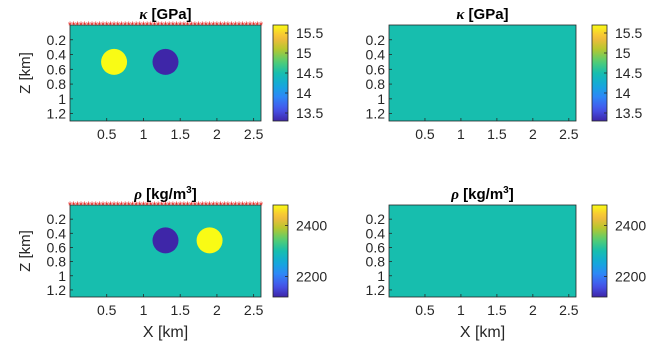 Image resolution: width=663 pixels, height=354 pixels. I want to click on title-unit: [GPa], so click(486, 14).